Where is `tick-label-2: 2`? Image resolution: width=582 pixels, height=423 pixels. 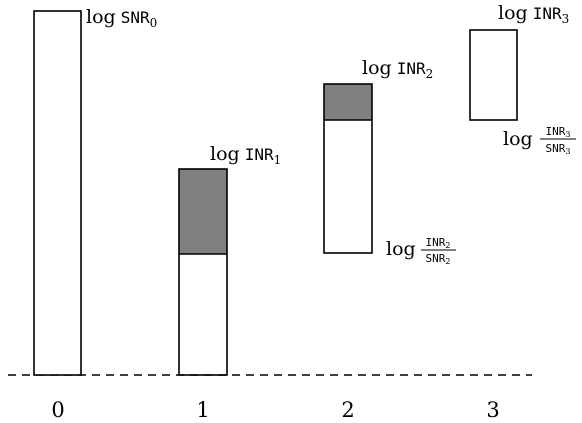
tick-label-2: 2 is located at coordinates (347, 410).